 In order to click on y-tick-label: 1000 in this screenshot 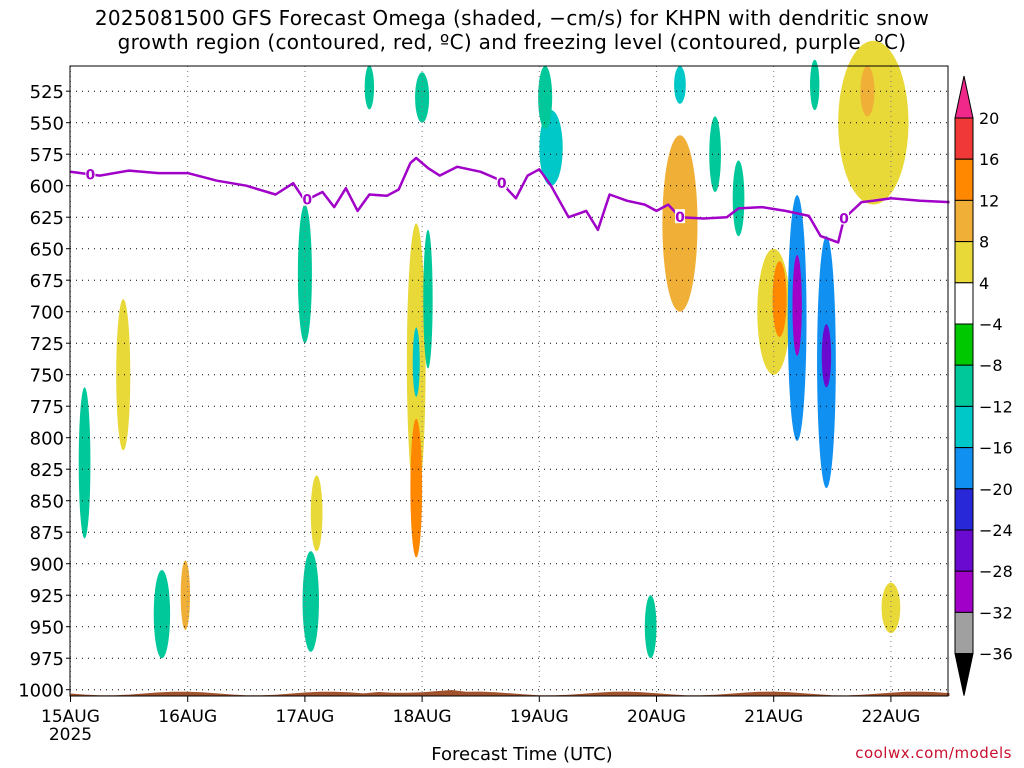, I will do `click(41, 691)`.